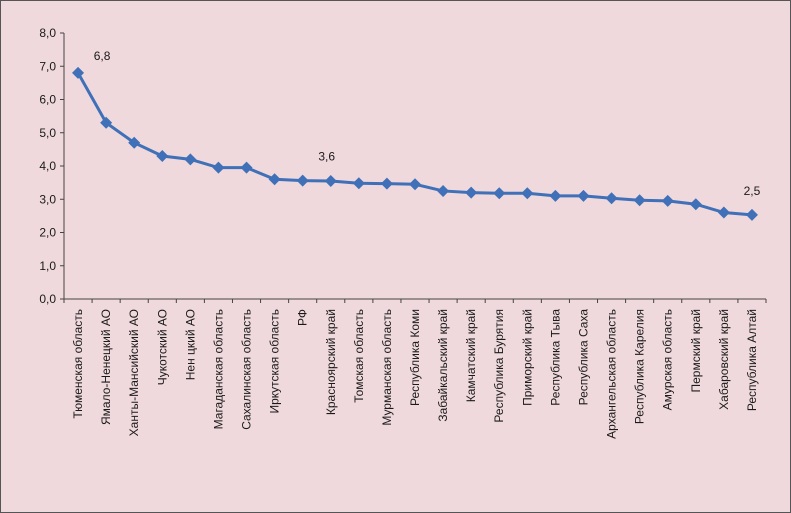  Describe the element at coordinates (47, 100) in the screenshot. I see `y-tick-label: 6,0` at that location.